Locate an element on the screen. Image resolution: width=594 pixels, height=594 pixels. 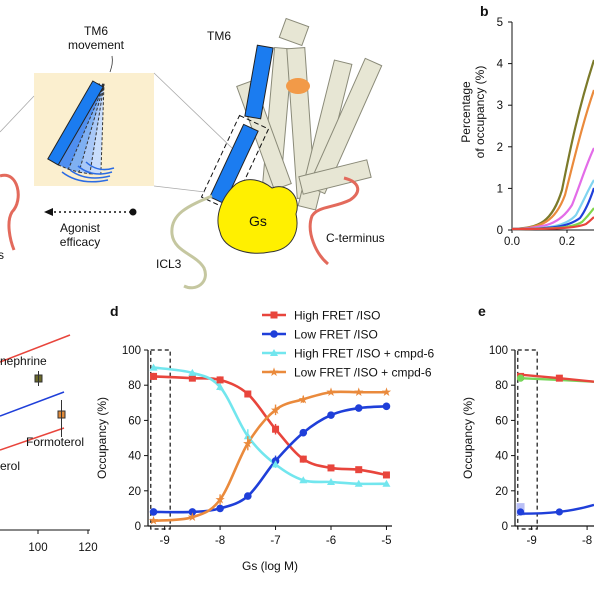
panel-d-ytick-1: 20 is located at coordinates (134, 492).